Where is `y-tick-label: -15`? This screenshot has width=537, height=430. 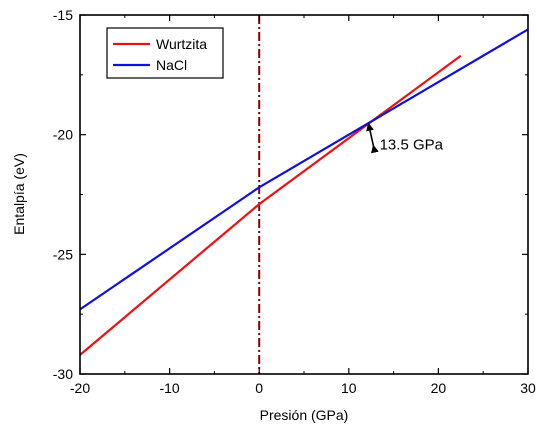 y-tick-label: -15 is located at coordinates (63, 15).